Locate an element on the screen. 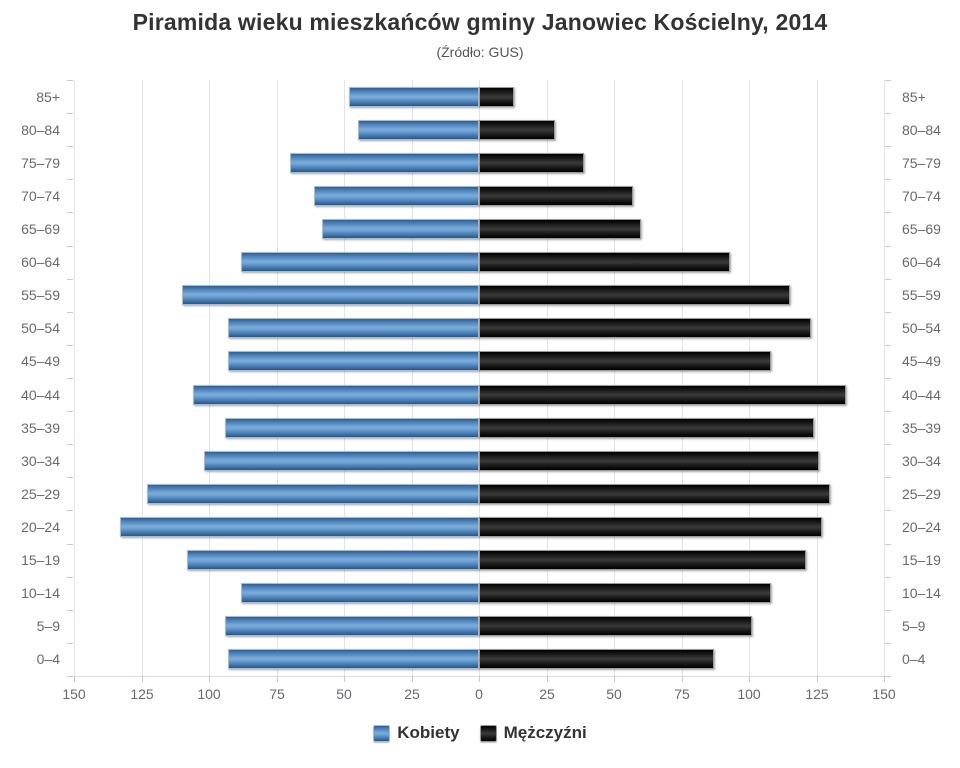  x-tick-label: 50 is located at coordinates (614, 694).